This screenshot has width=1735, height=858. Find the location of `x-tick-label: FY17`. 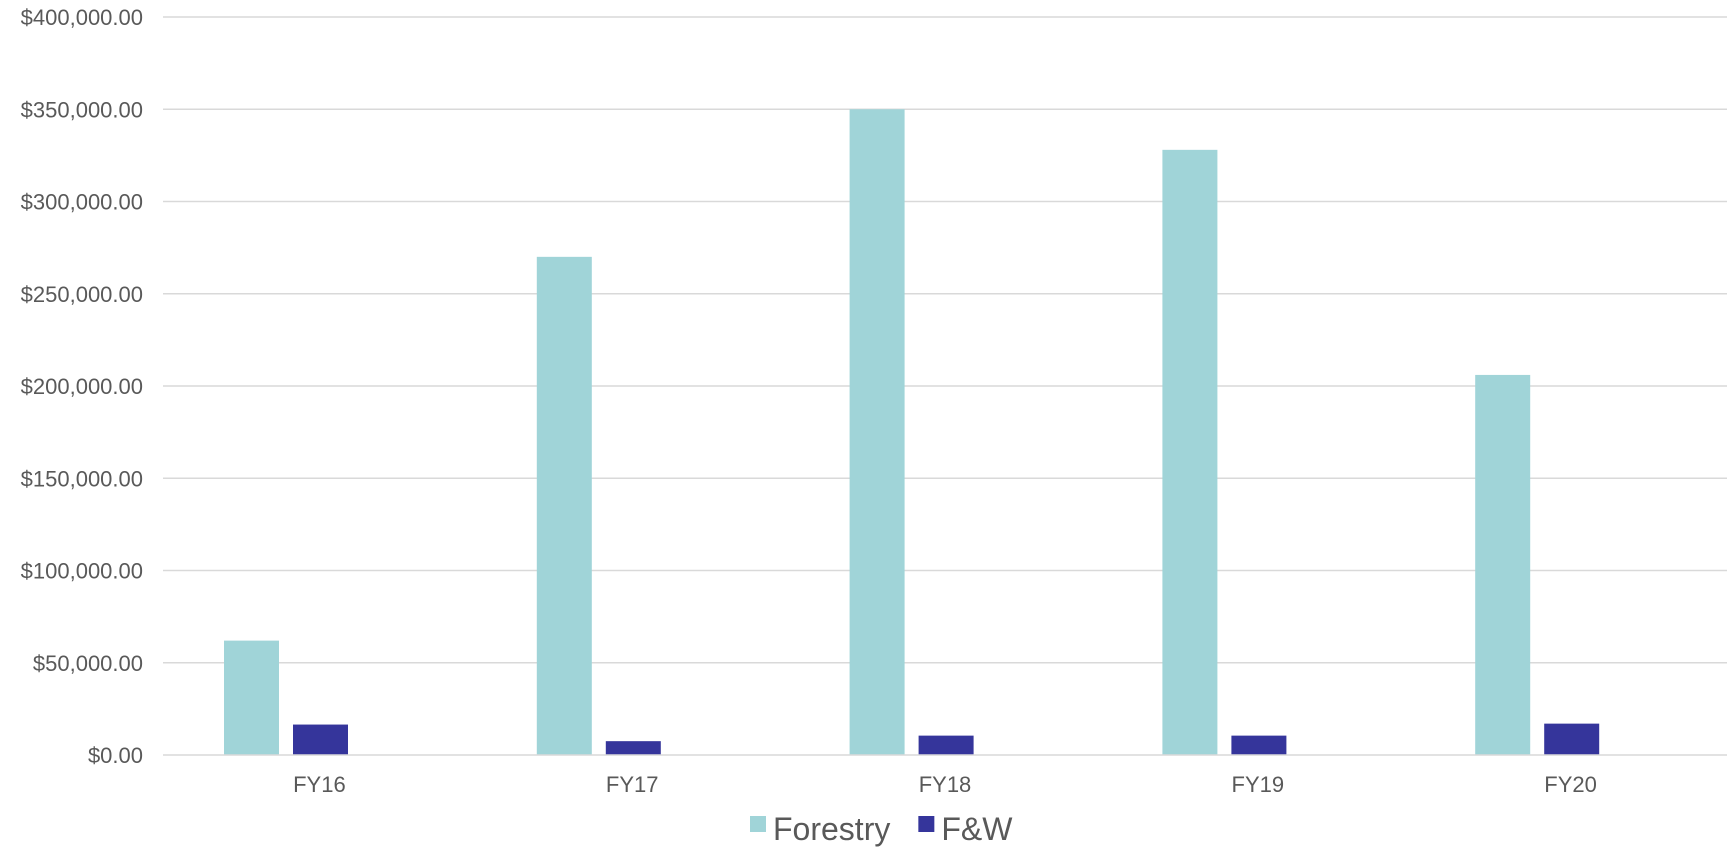

x-tick-label: FY17 is located at coordinates (632, 784).